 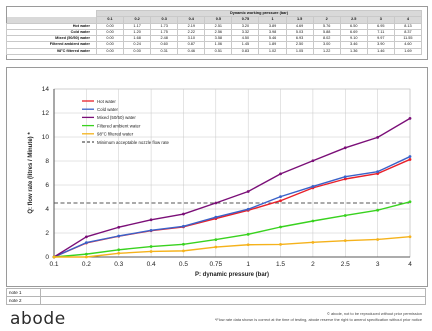 What do you see at coordinates (110, 20) in the screenshot?
I see `pressure-header-cell: 0.1` at bounding box center [110, 20].